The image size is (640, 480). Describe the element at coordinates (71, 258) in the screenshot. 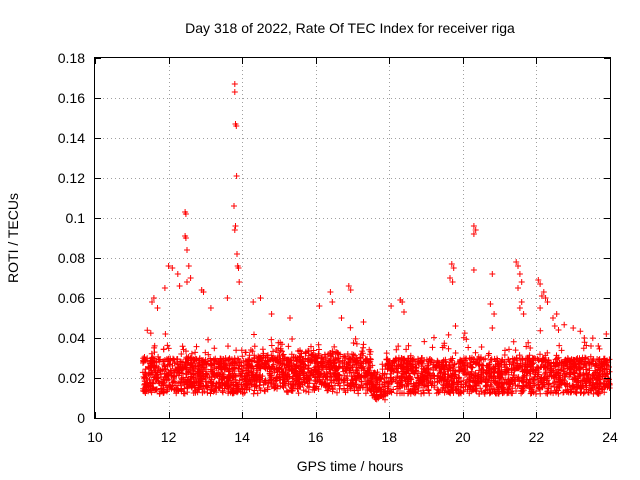

I see `y-tick-label: 0.08` at that location.